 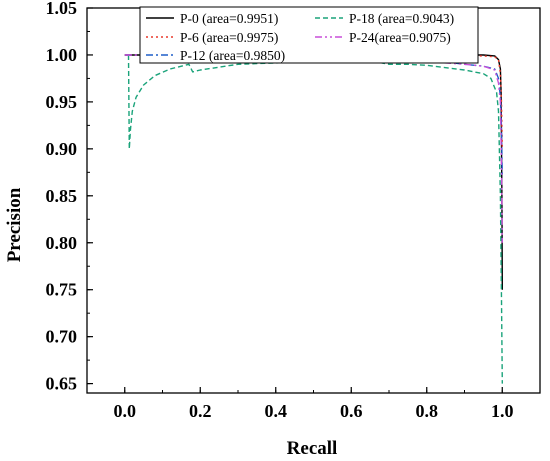 I want to click on y-tick-label: 0.70, so click(x=62, y=337).